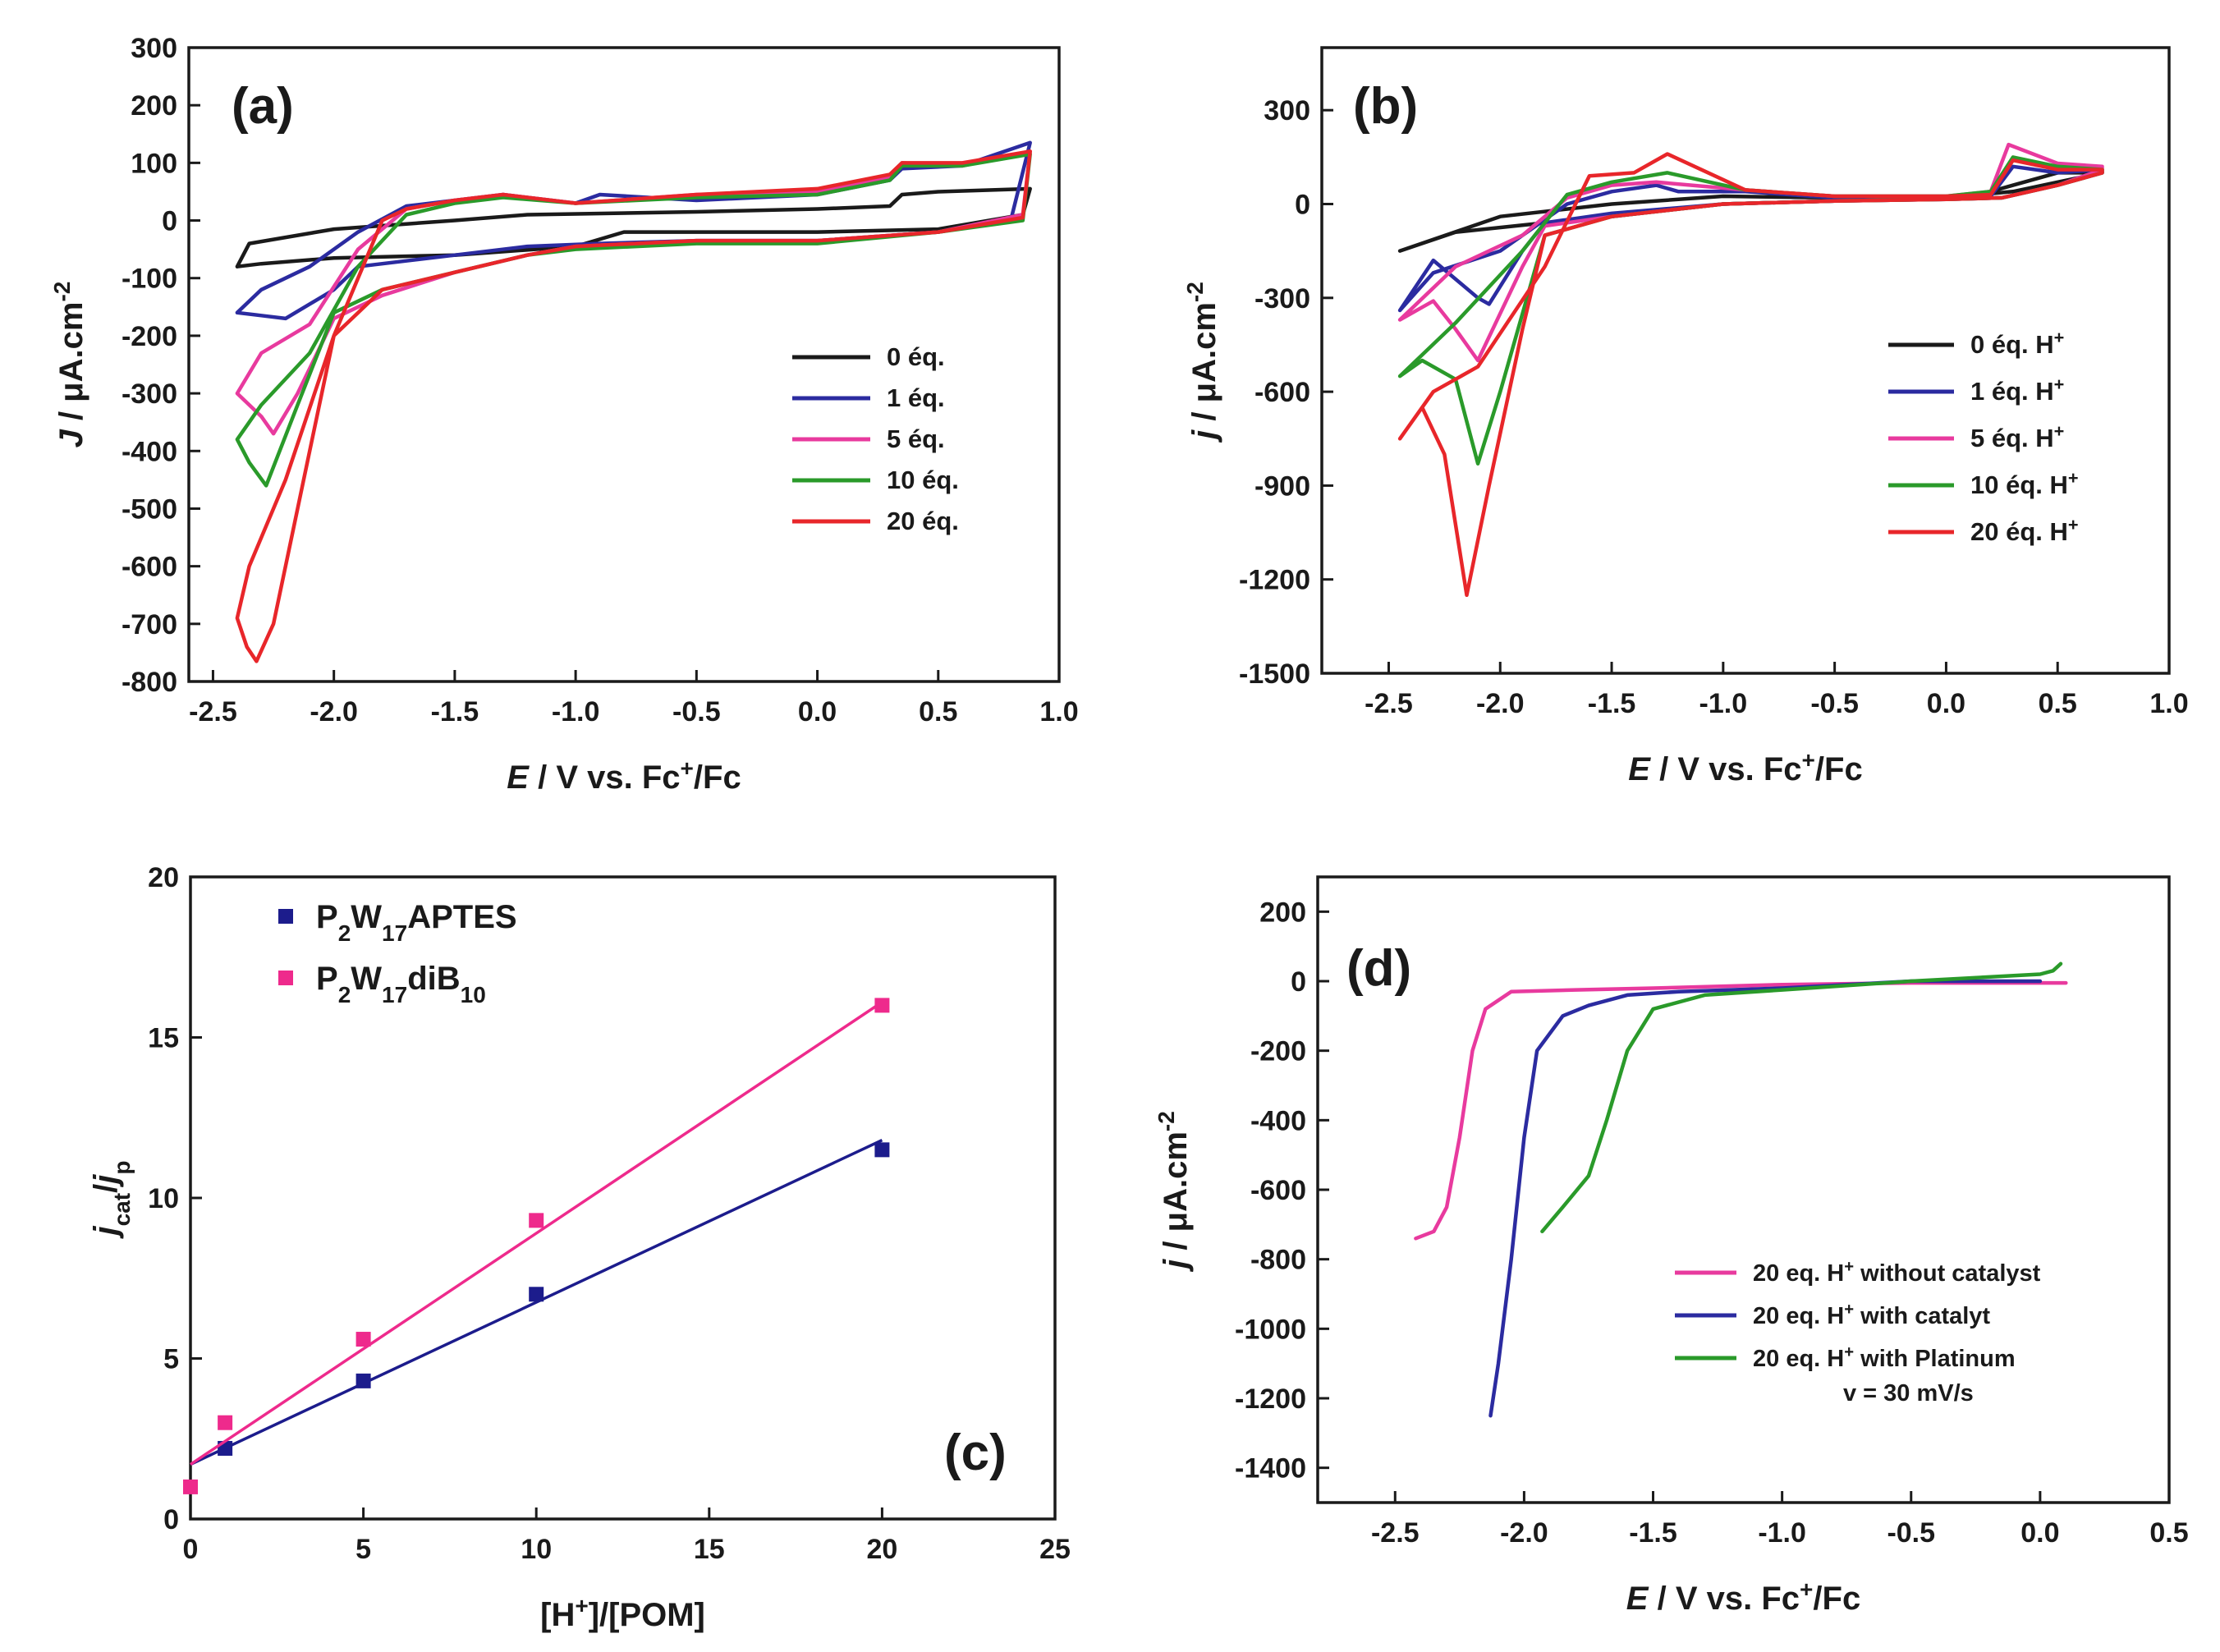 The image size is (2220, 1652). What do you see at coordinates (1174, 1192) in the screenshot?
I see `panel-d-y-axis-title: j / μA.cm-2` at bounding box center [1174, 1192].